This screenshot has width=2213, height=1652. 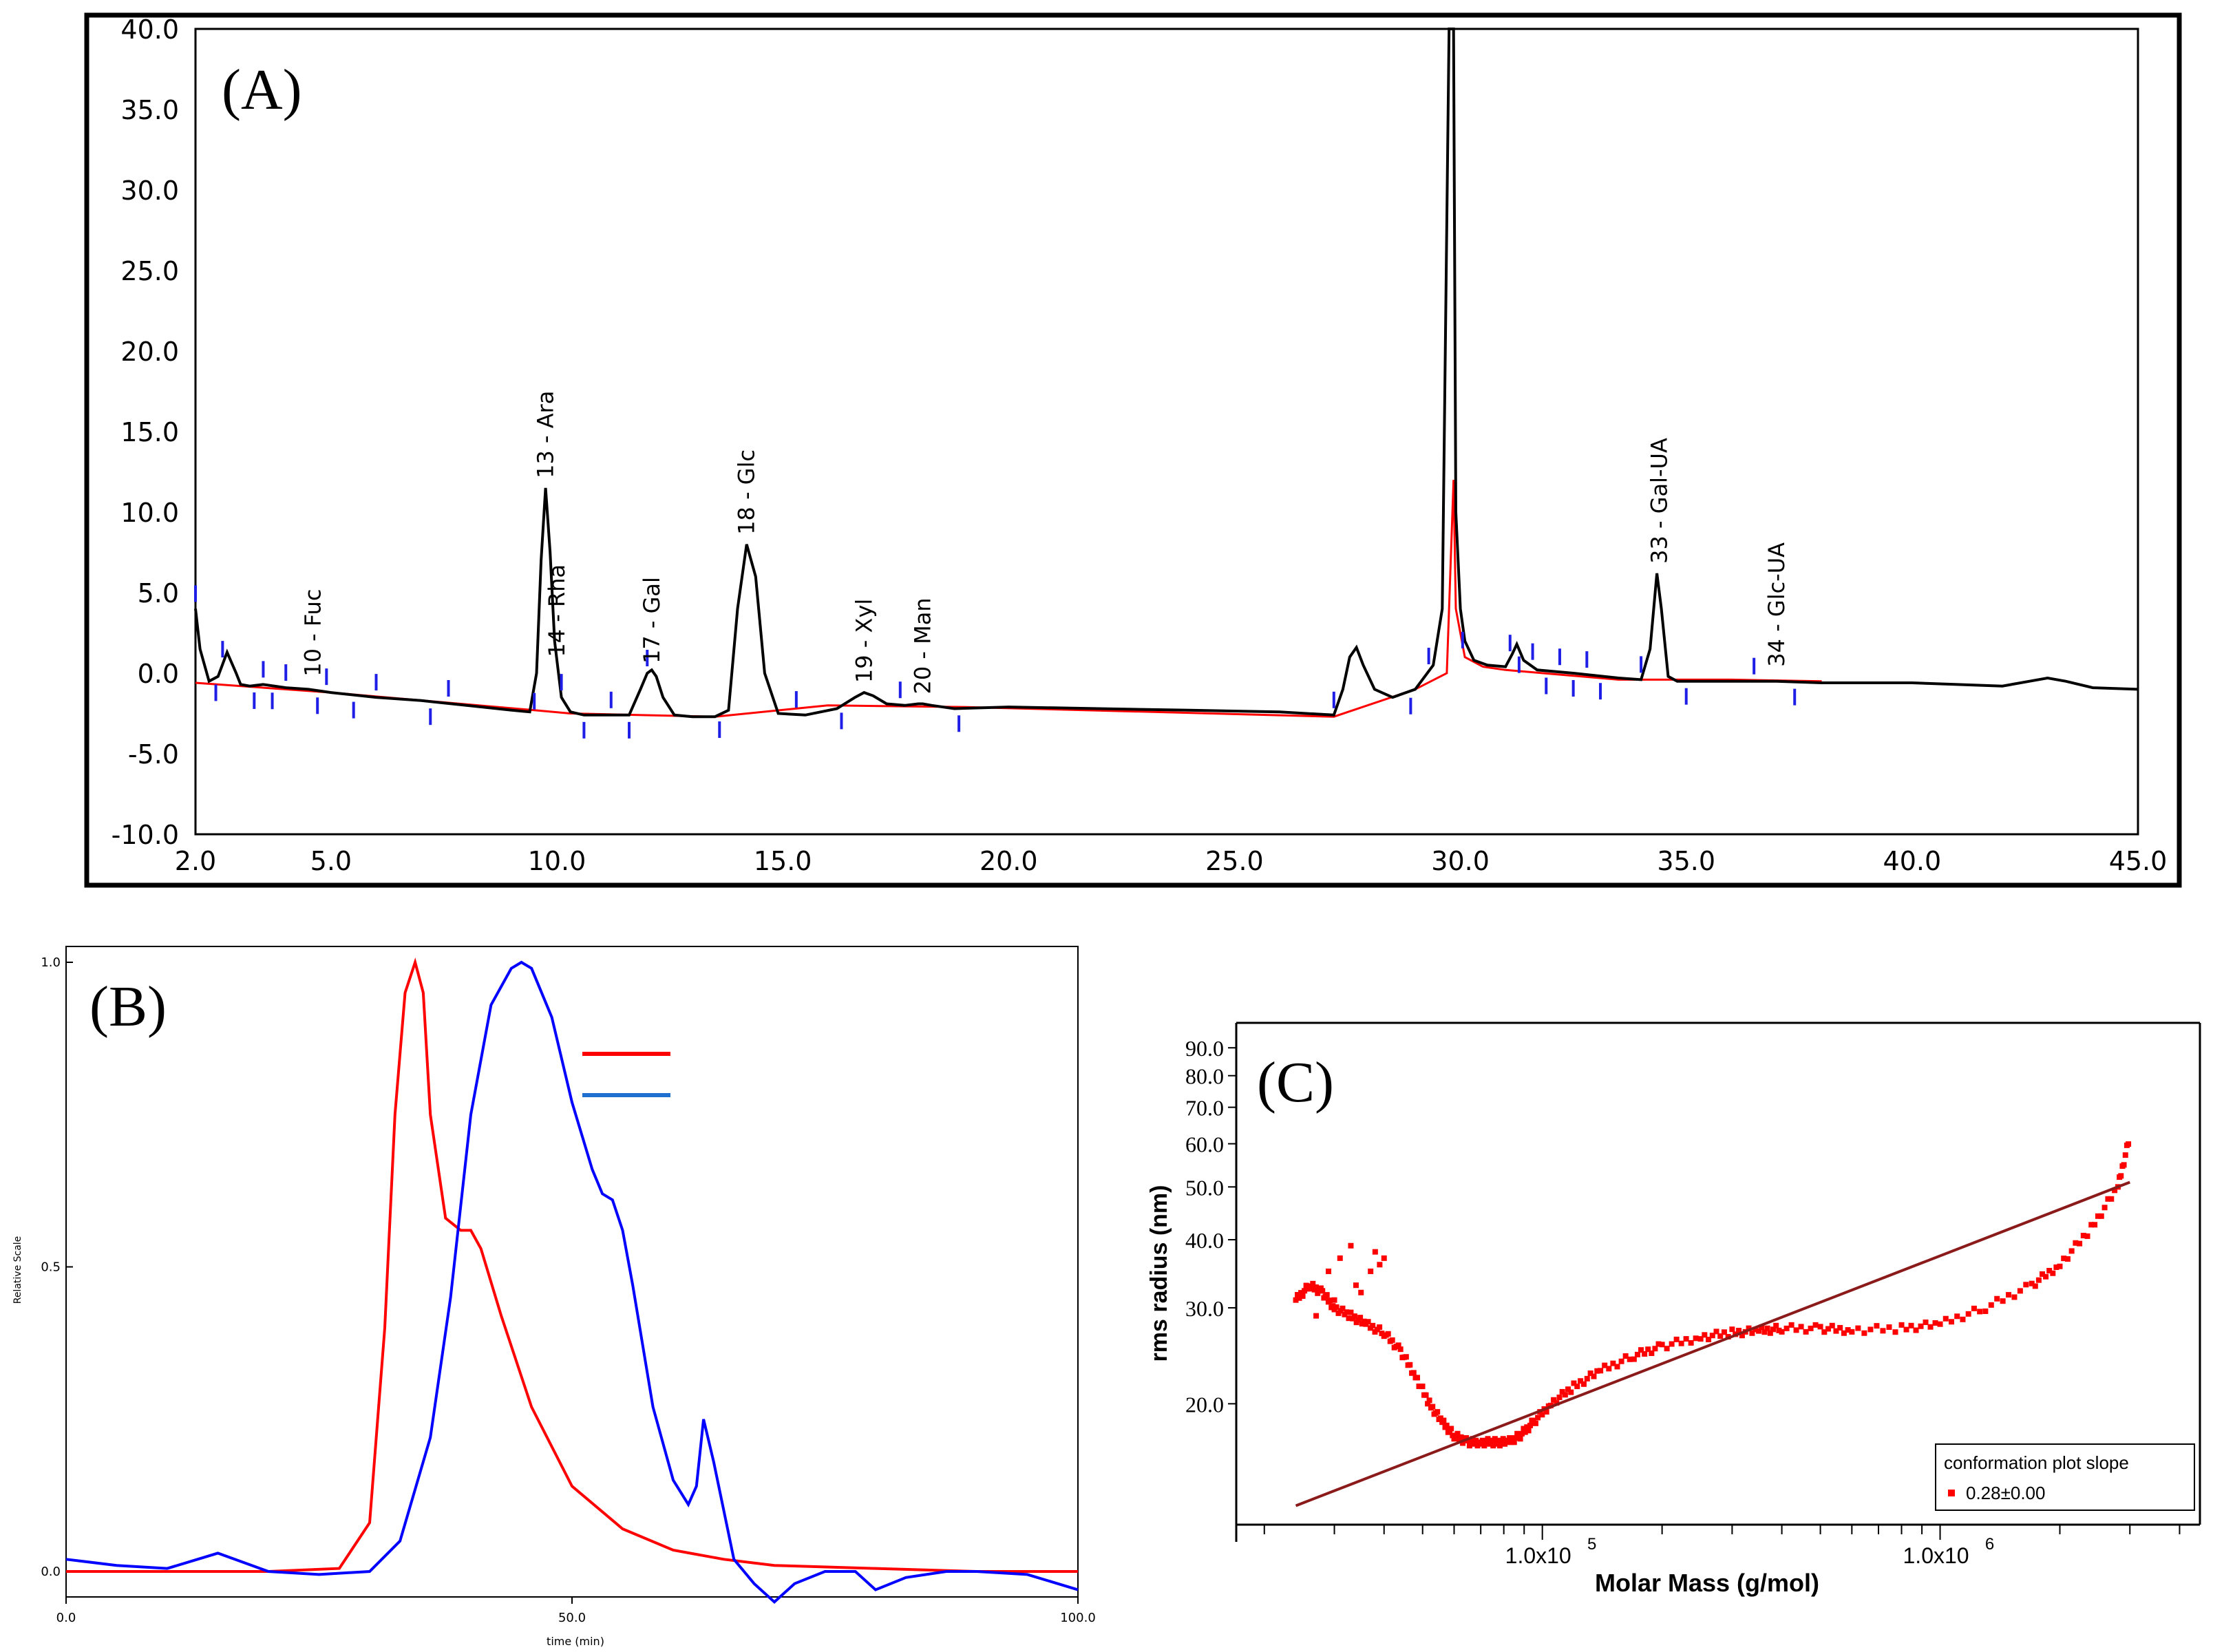 I want to click on panel-a-x-tick-label: 35.0, so click(x=1686, y=861).